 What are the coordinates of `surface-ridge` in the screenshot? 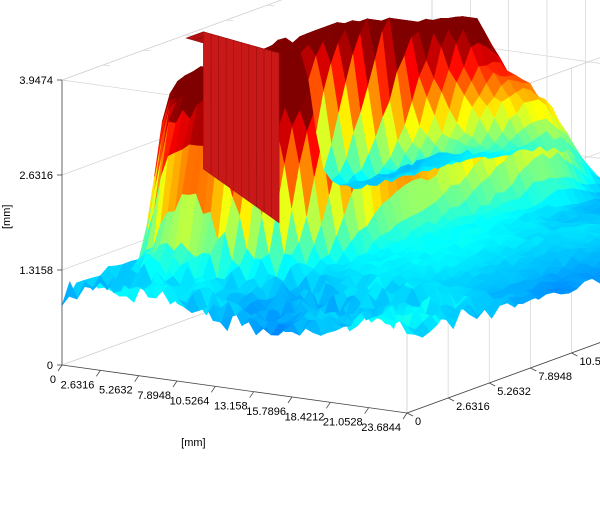 It's located at (233, 127).